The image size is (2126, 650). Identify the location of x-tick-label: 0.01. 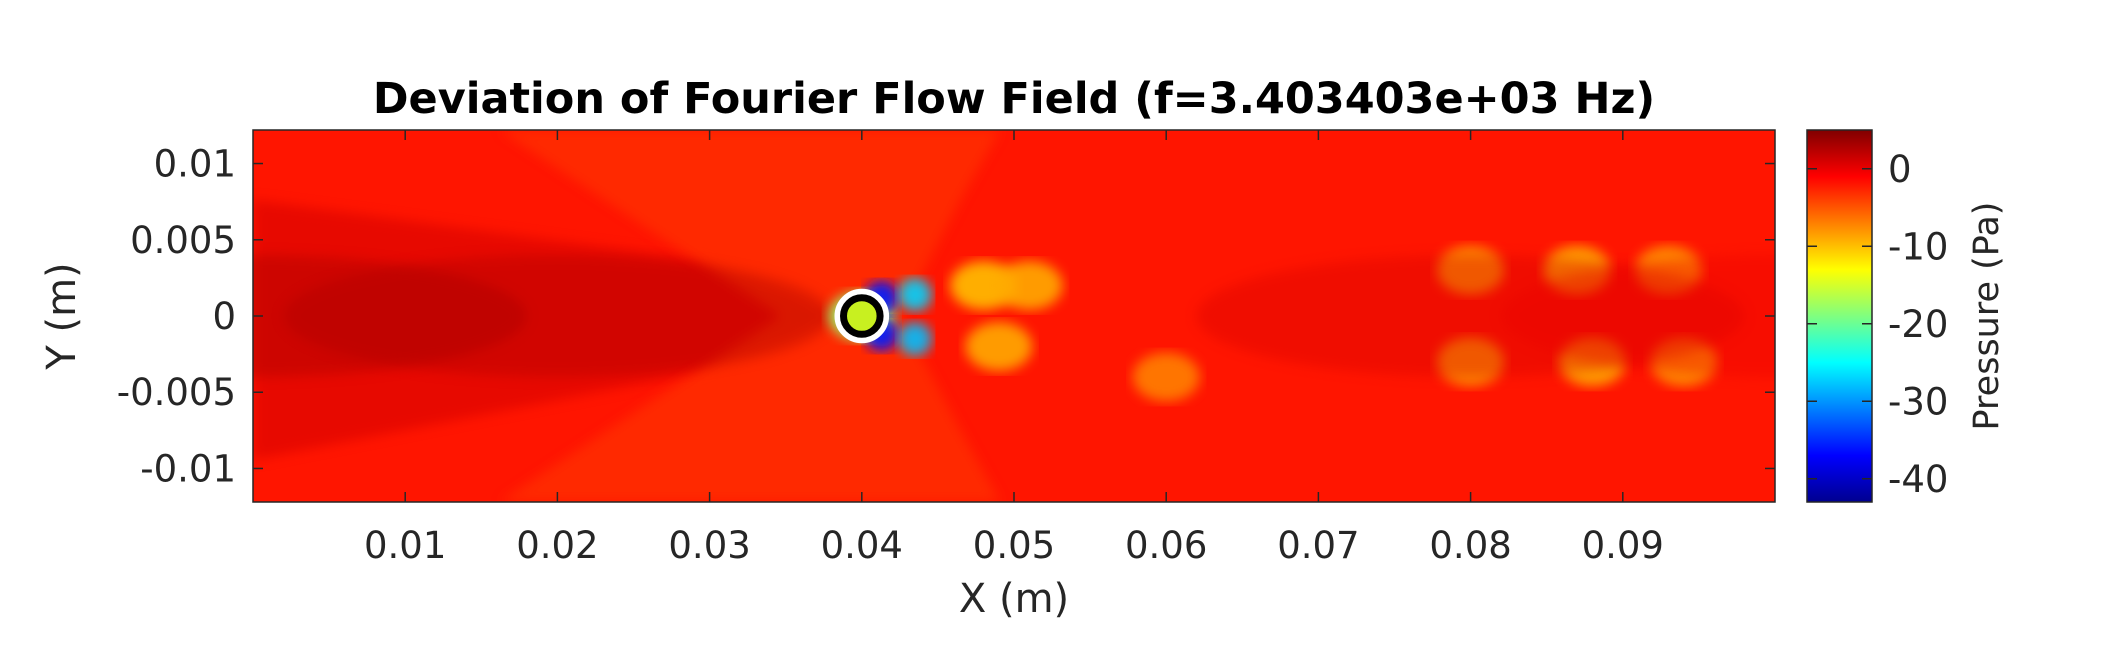
(405, 545).